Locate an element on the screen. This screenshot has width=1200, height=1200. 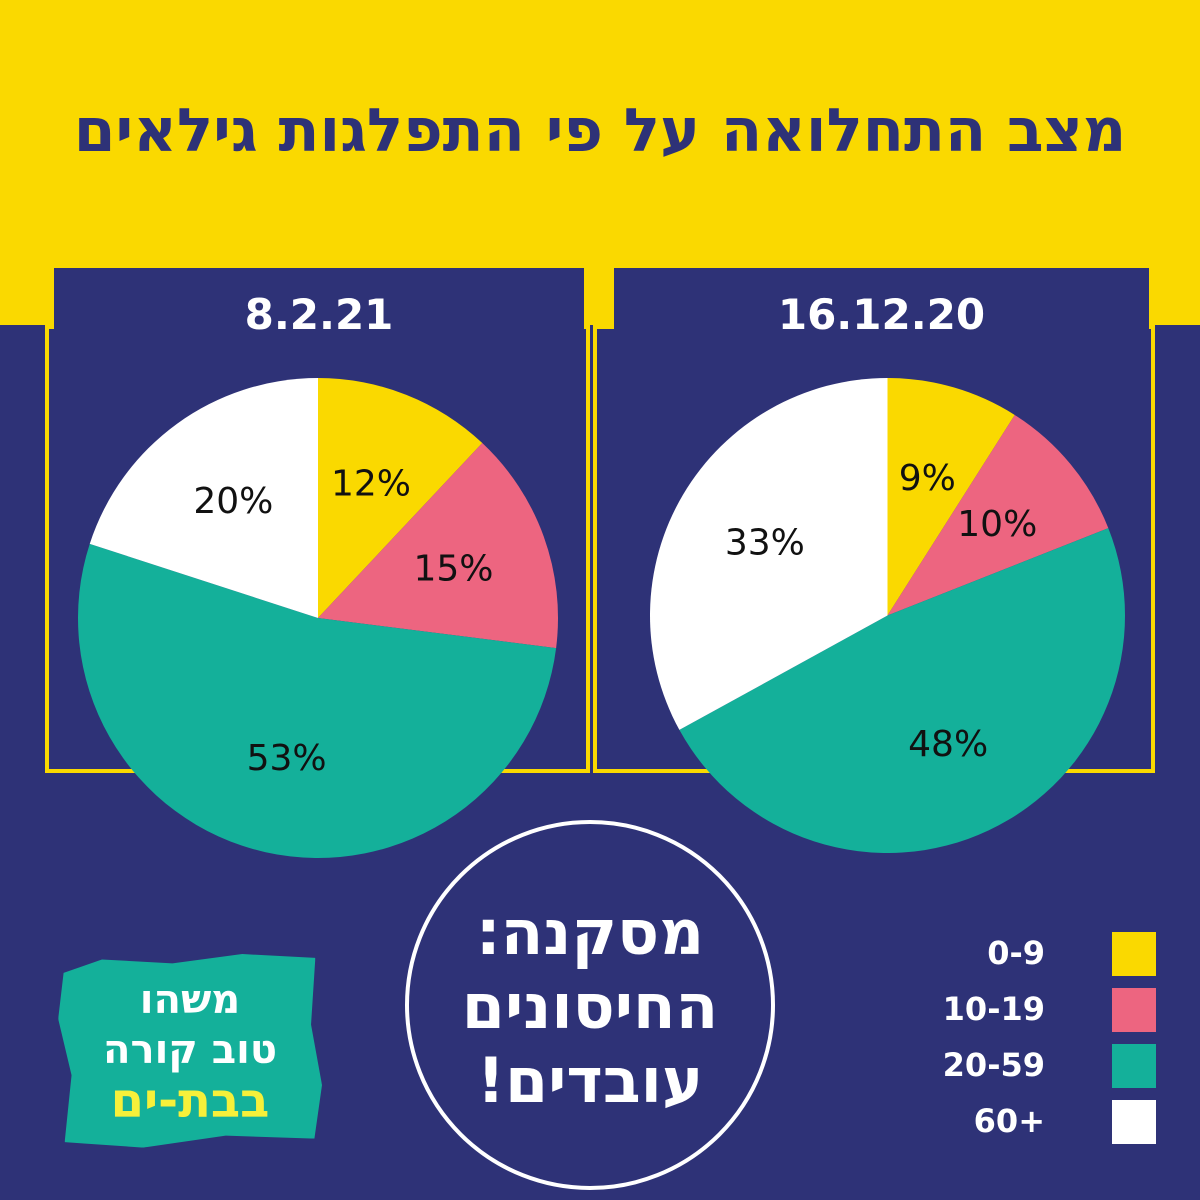
logo-line-2: טוב קורה is located at coordinates (190, 1050).